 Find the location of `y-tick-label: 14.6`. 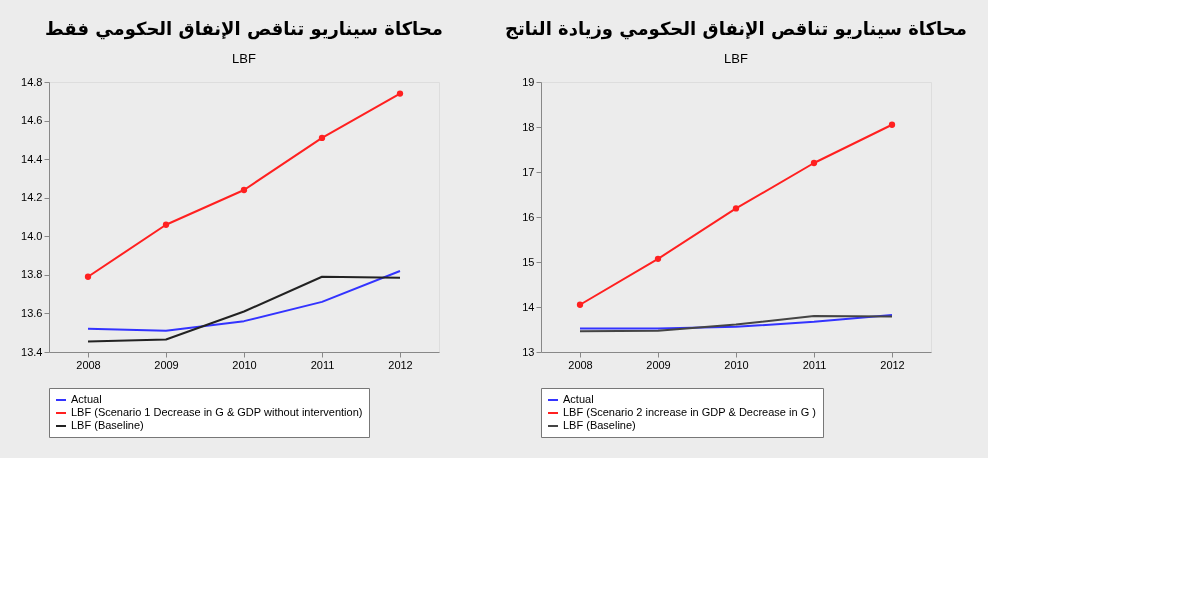

y-tick-label: 14.6 is located at coordinates (32, 120).